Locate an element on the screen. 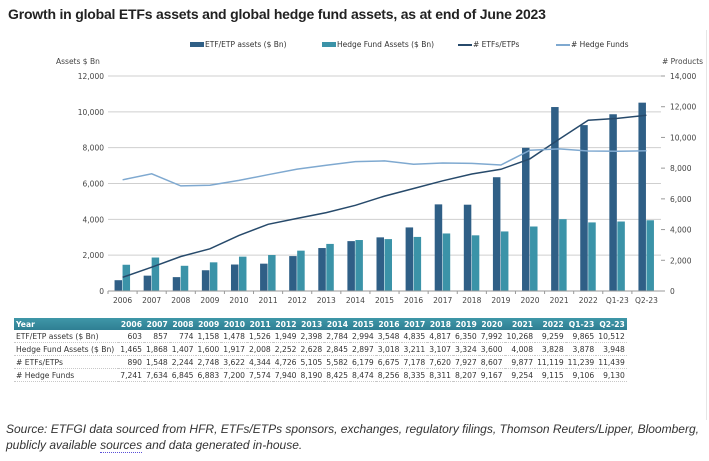  table-cell: 2,398 is located at coordinates (311, 336).